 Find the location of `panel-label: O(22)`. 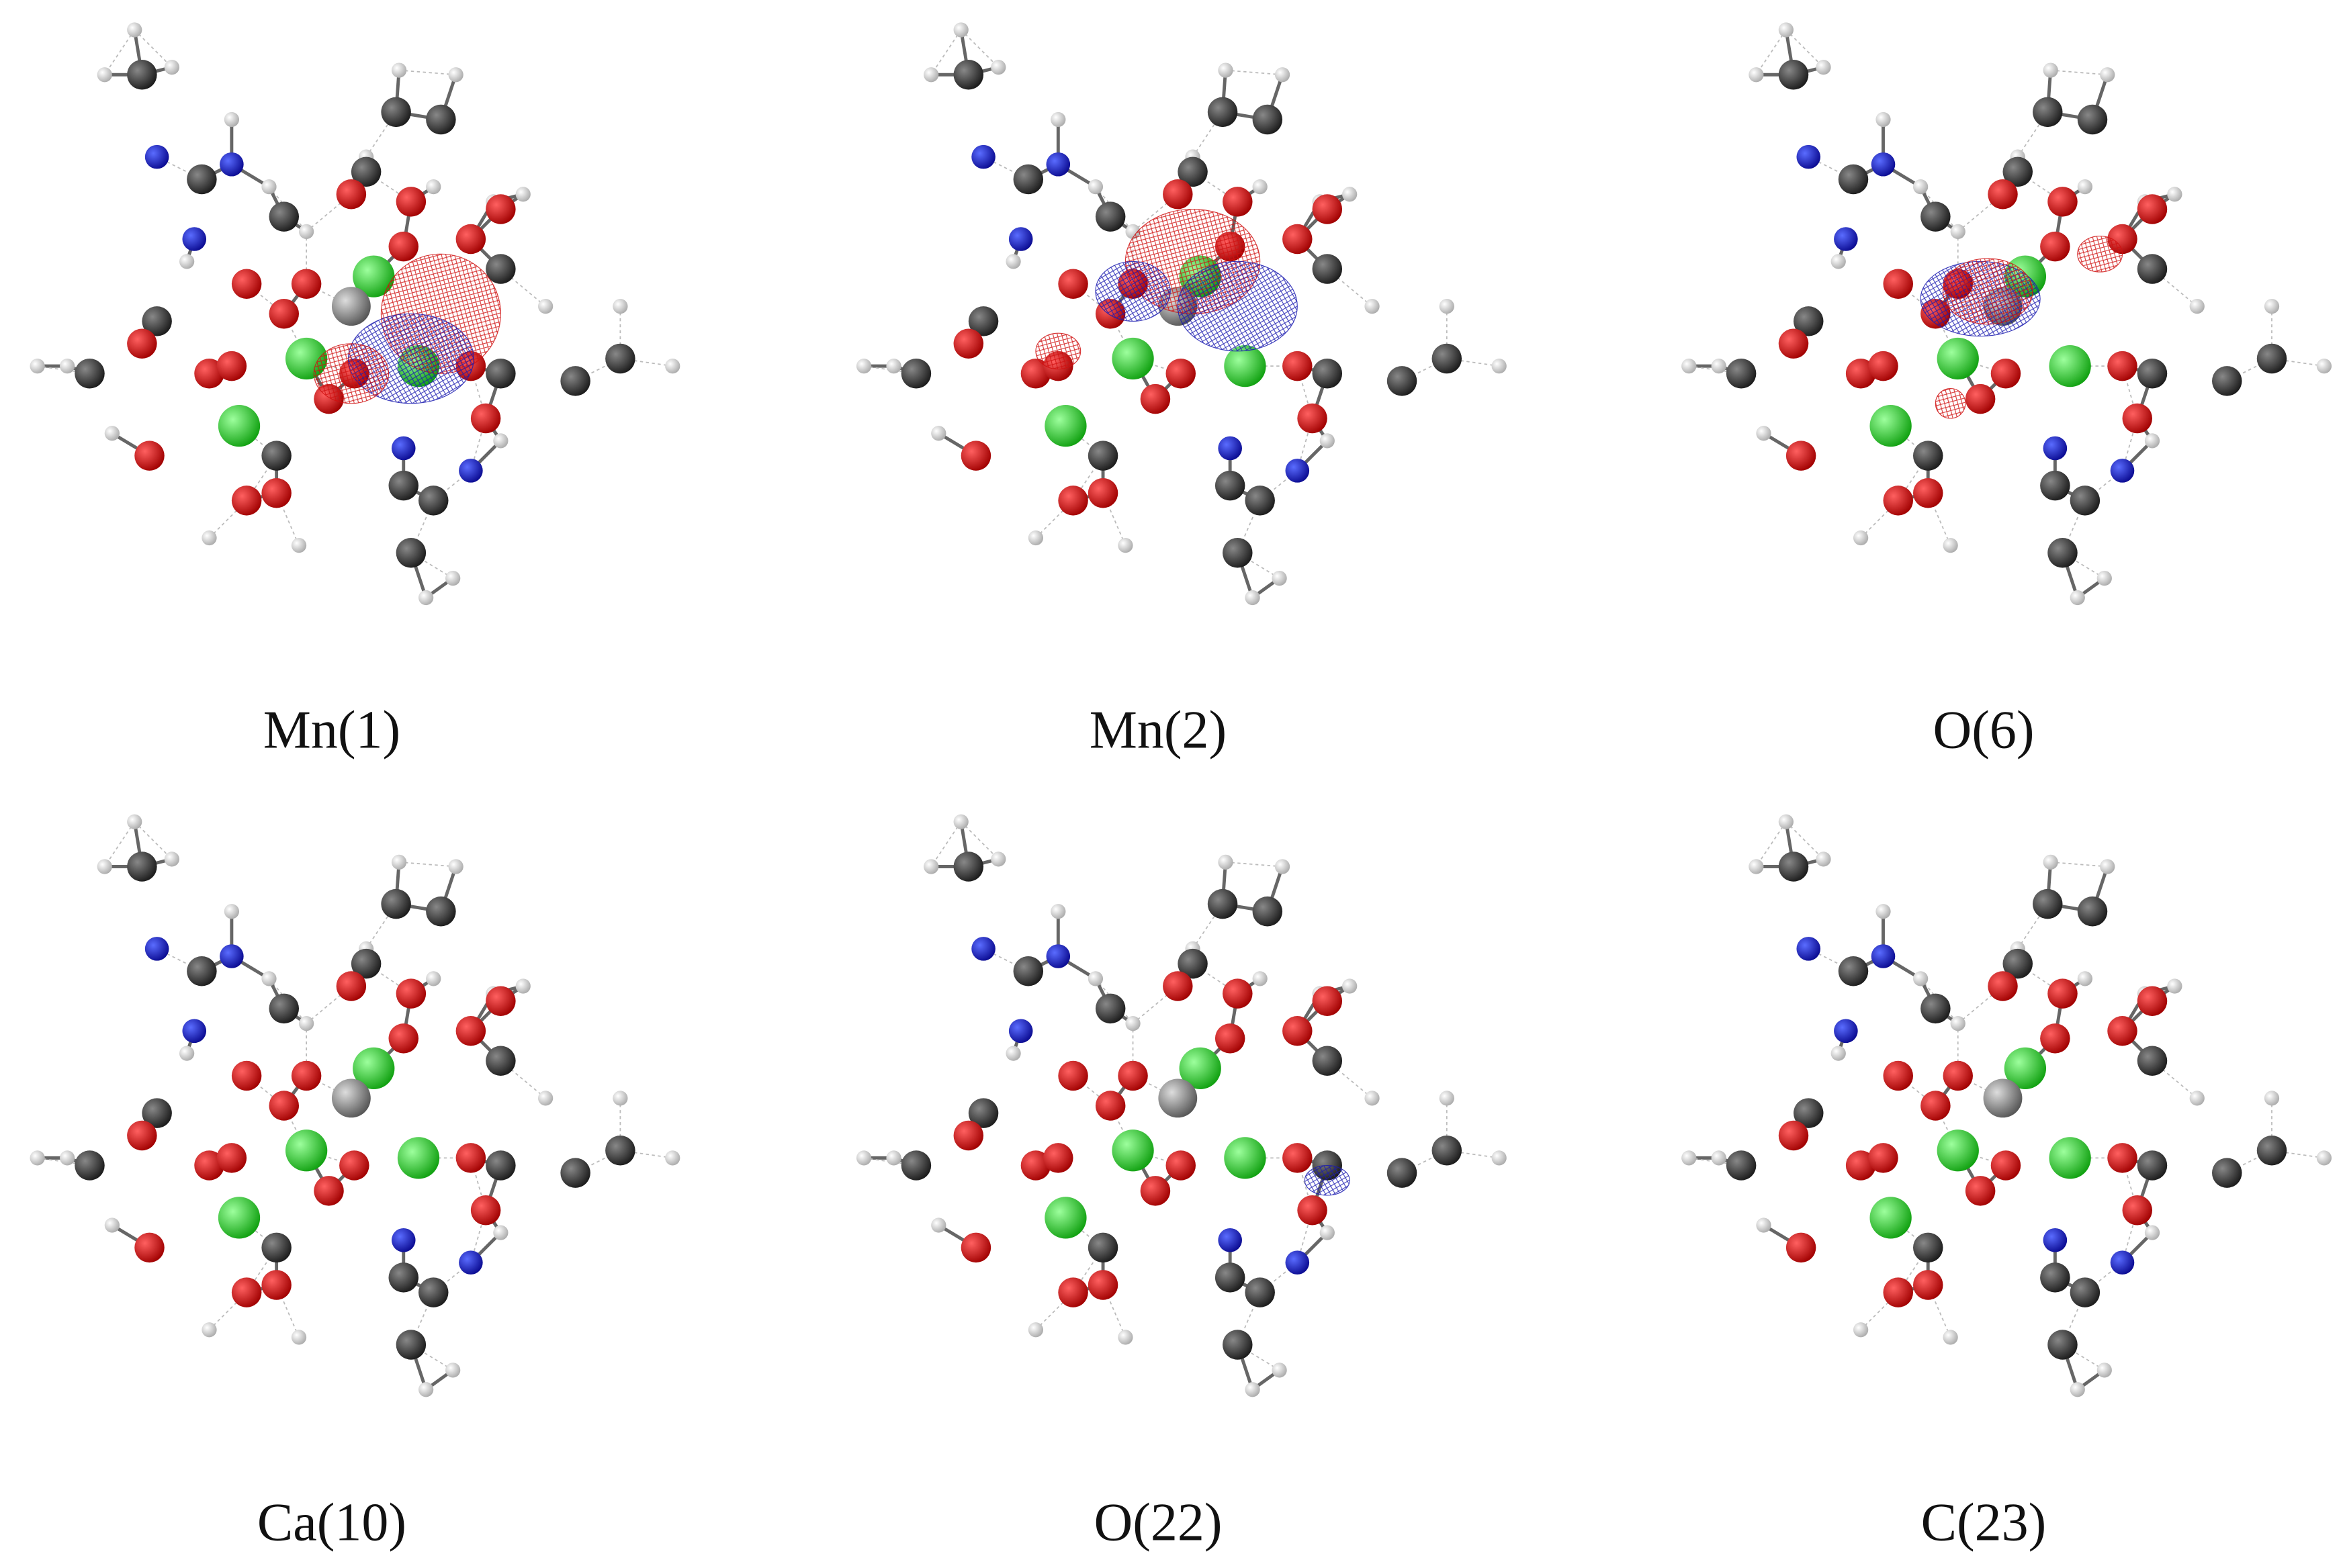

panel-label: O(22) is located at coordinates (1158, 1522).